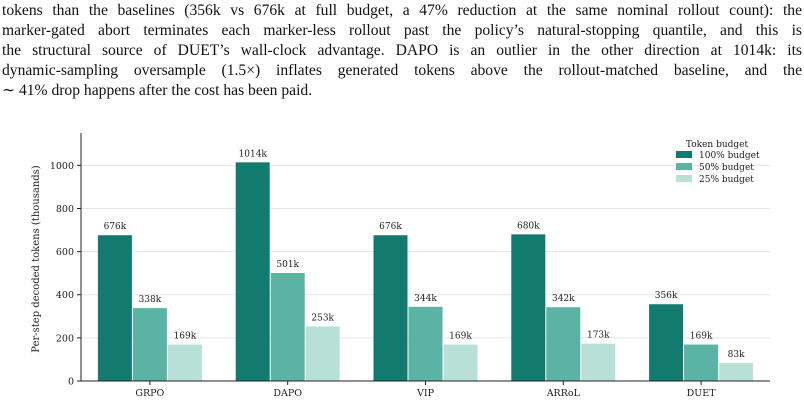 The height and width of the screenshot is (403, 804). I want to click on y-tick-label: 0, so click(71, 382).